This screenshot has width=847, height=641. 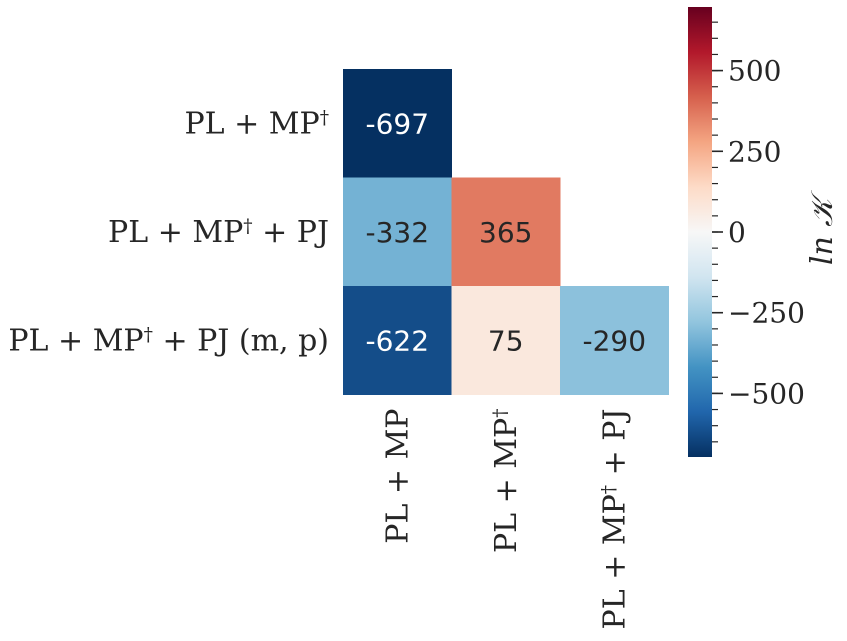 I want to click on heatmap-cell-r1-c0, so click(x=397, y=232).